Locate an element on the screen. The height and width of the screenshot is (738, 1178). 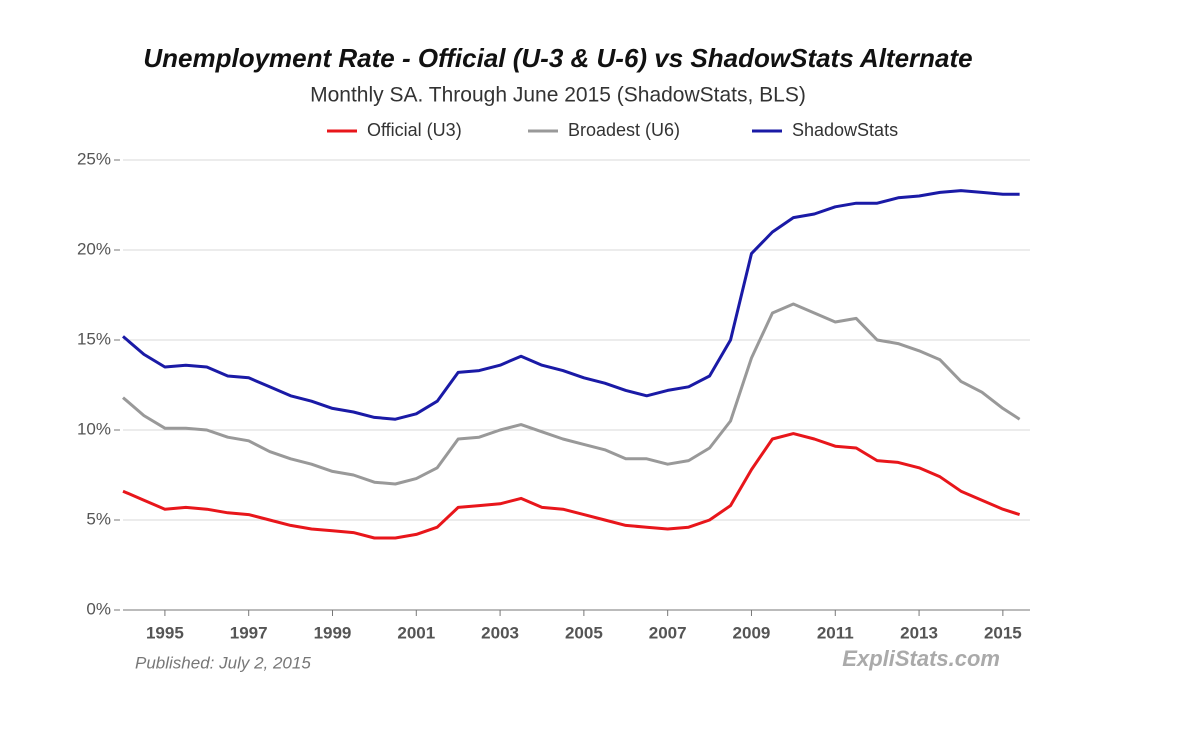
y-tick-label: 10% is located at coordinates (94, 428).